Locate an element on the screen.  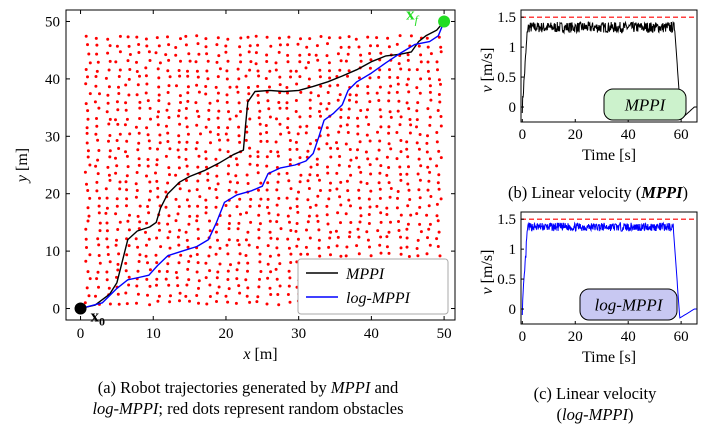
caption-b-text: ) is located at coordinates (685, 192).